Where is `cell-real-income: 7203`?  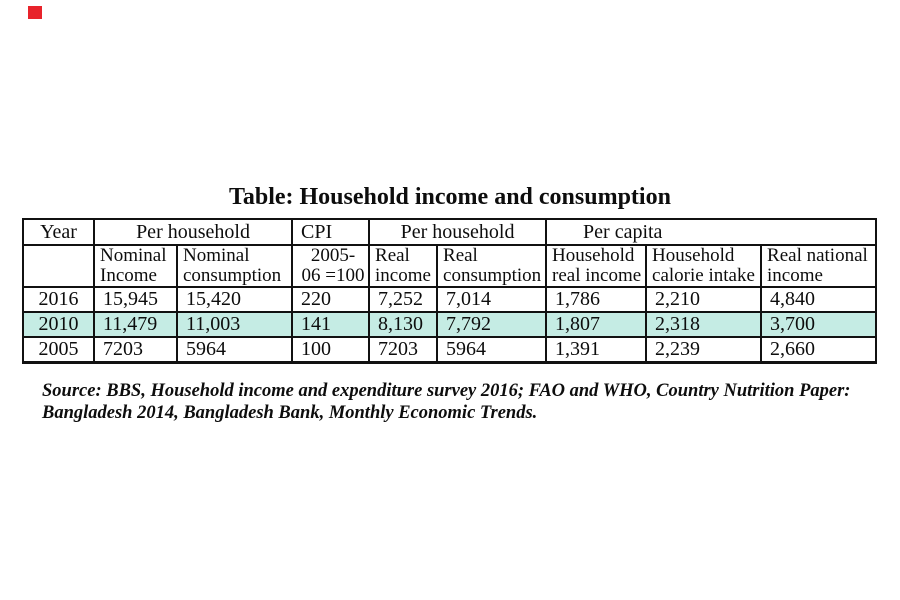 cell-real-income: 7203 is located at coordinates (403, 350).